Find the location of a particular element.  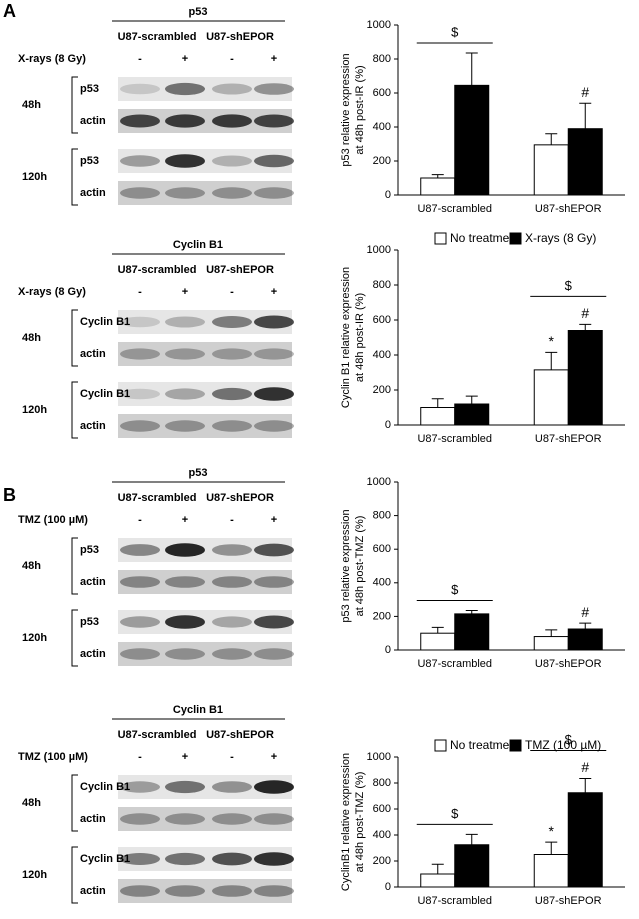

y-tick-label: 400 is located at coordinates (382, 835).